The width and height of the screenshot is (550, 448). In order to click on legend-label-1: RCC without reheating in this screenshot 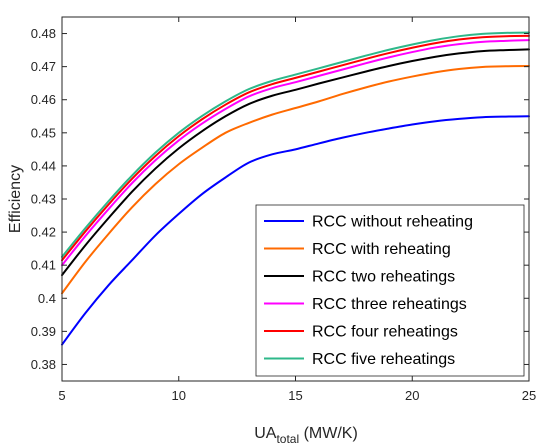, I will do `click(392, 222)`.